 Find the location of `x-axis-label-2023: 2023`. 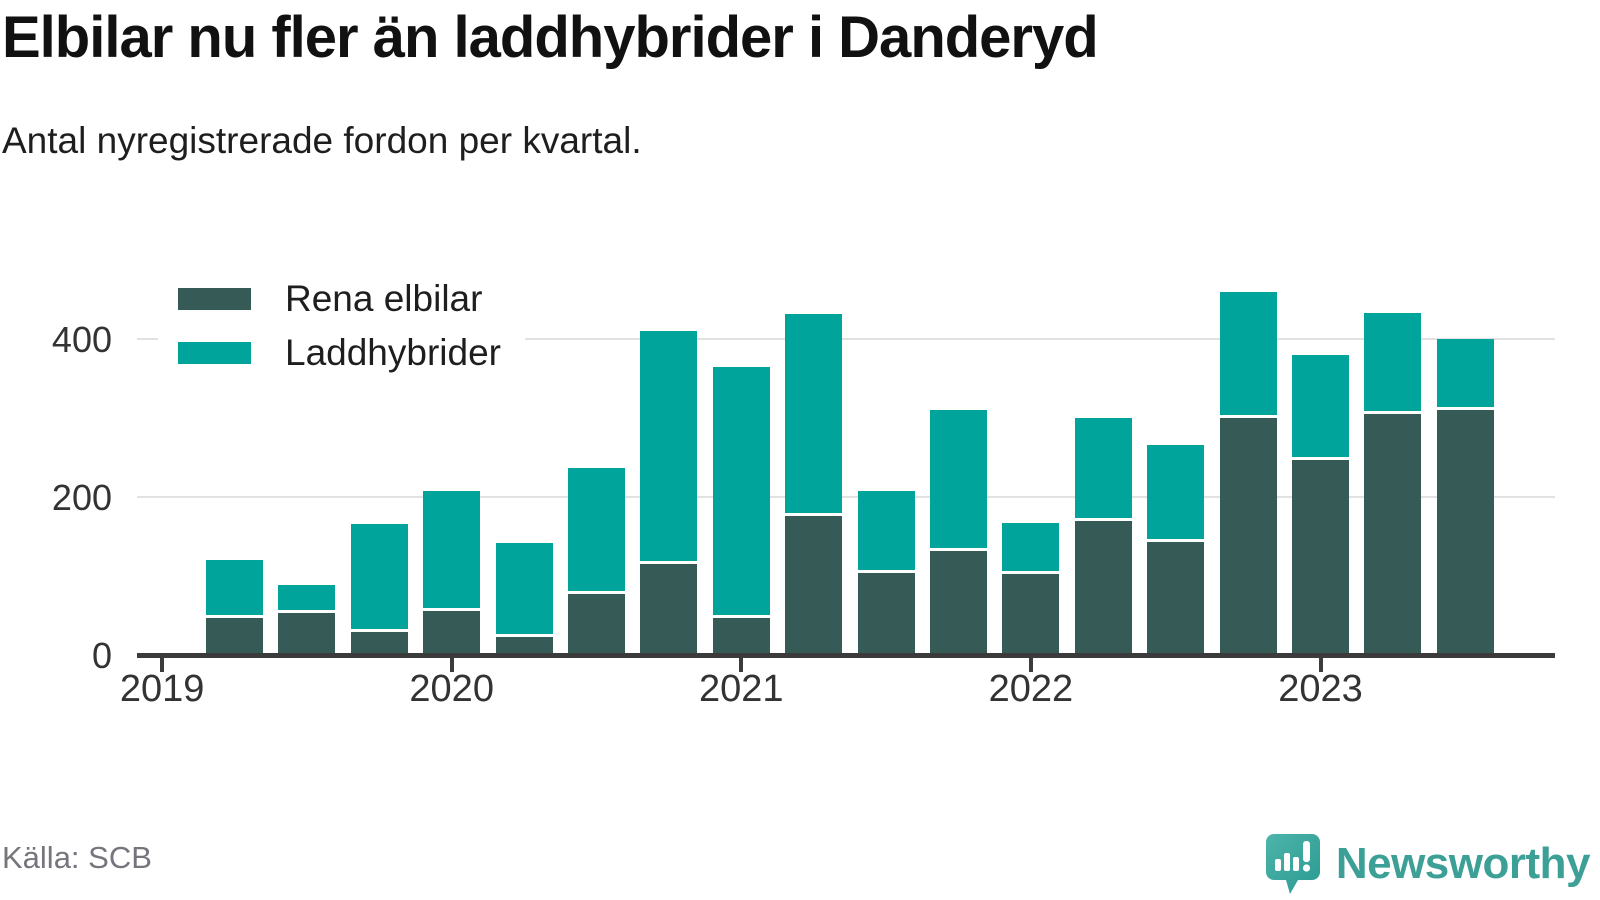

x-axis-label-2023: 2023 is located at coordinates (1320, 689).